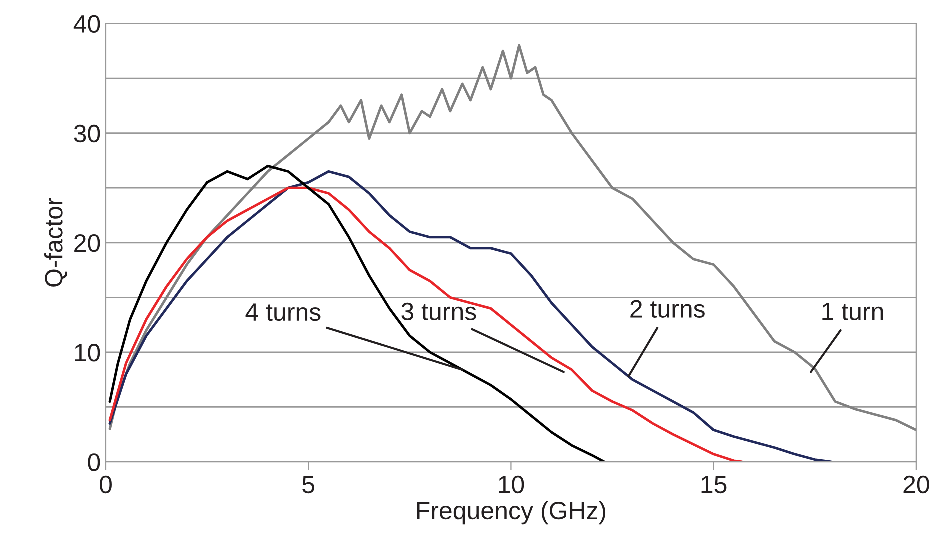 This screenshot has height=552, width=938. I want to click on x-tick-label: 5, so click(308, 485).